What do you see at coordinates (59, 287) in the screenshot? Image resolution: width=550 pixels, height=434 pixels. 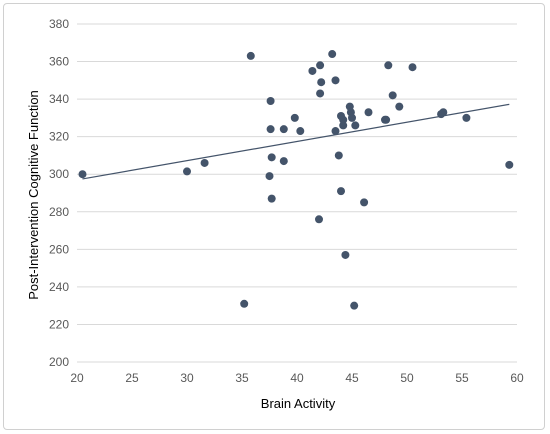 I see `y-tick-label: 240` at bounding box center [59, 287].